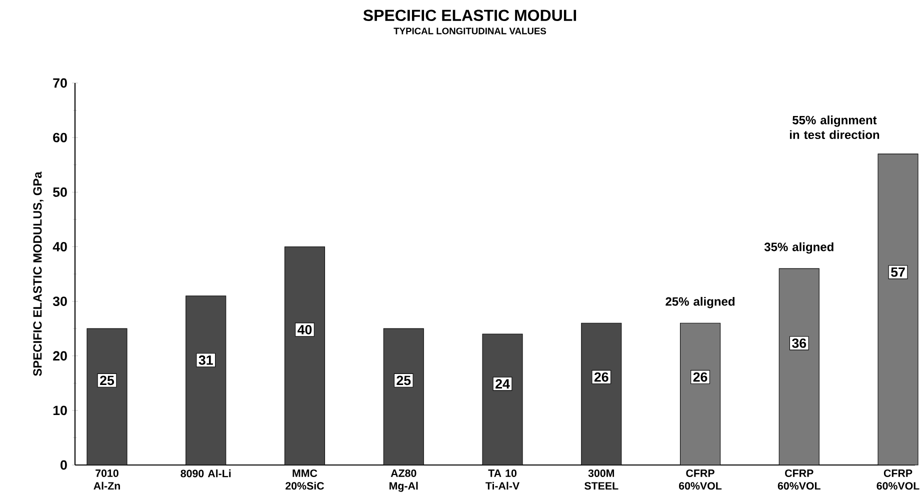 This screenshot has height=493, width=921. I want to click on y-tick-label: 30, so click(59, 301).